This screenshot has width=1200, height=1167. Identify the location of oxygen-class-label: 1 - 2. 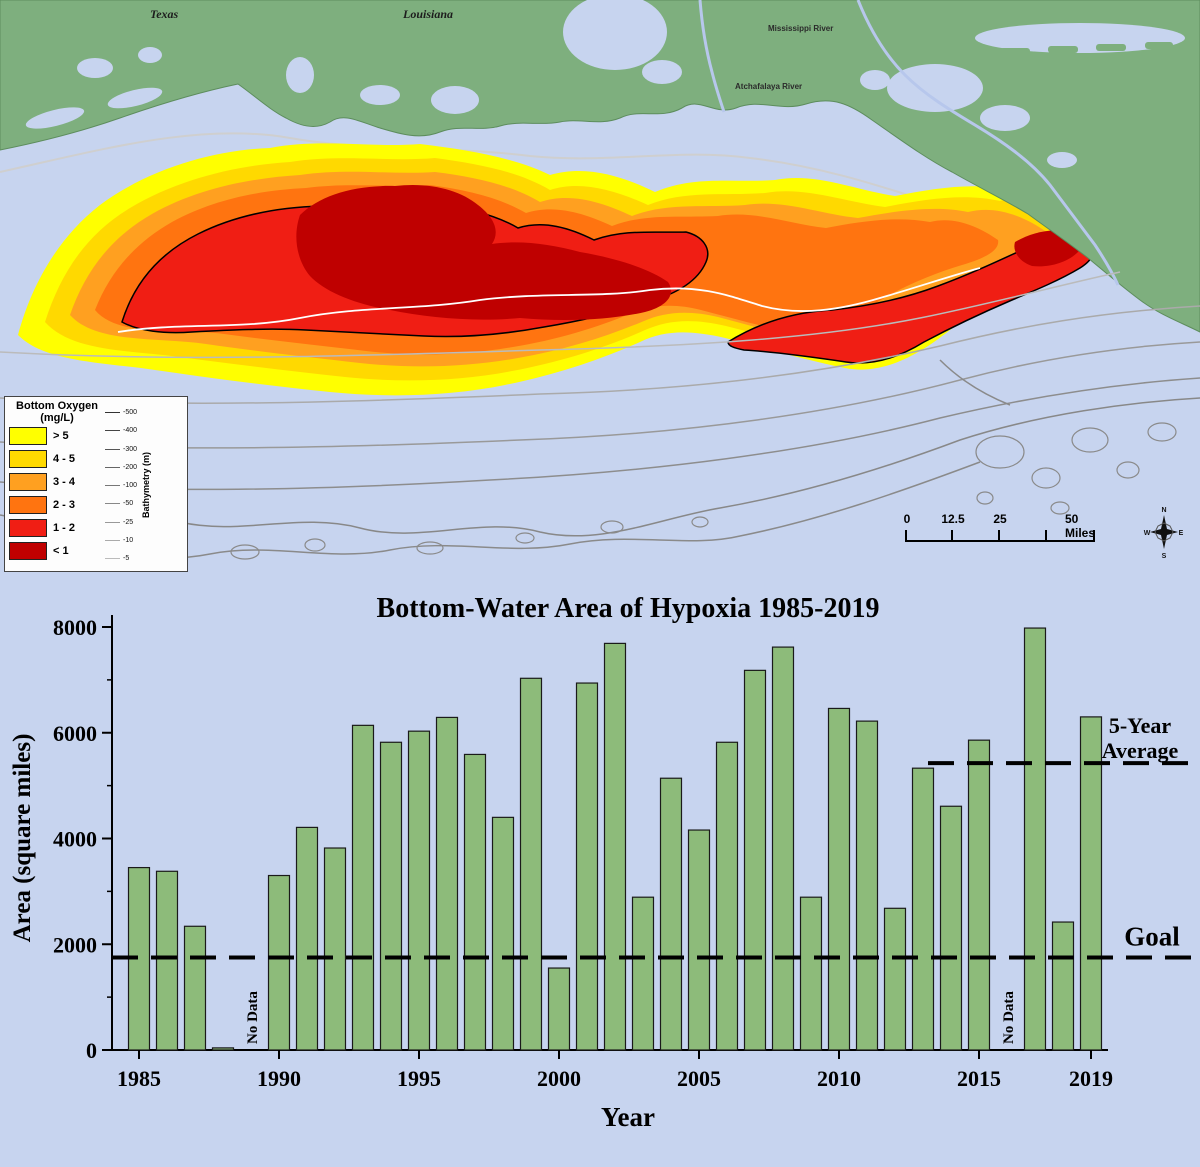
(64, 527).